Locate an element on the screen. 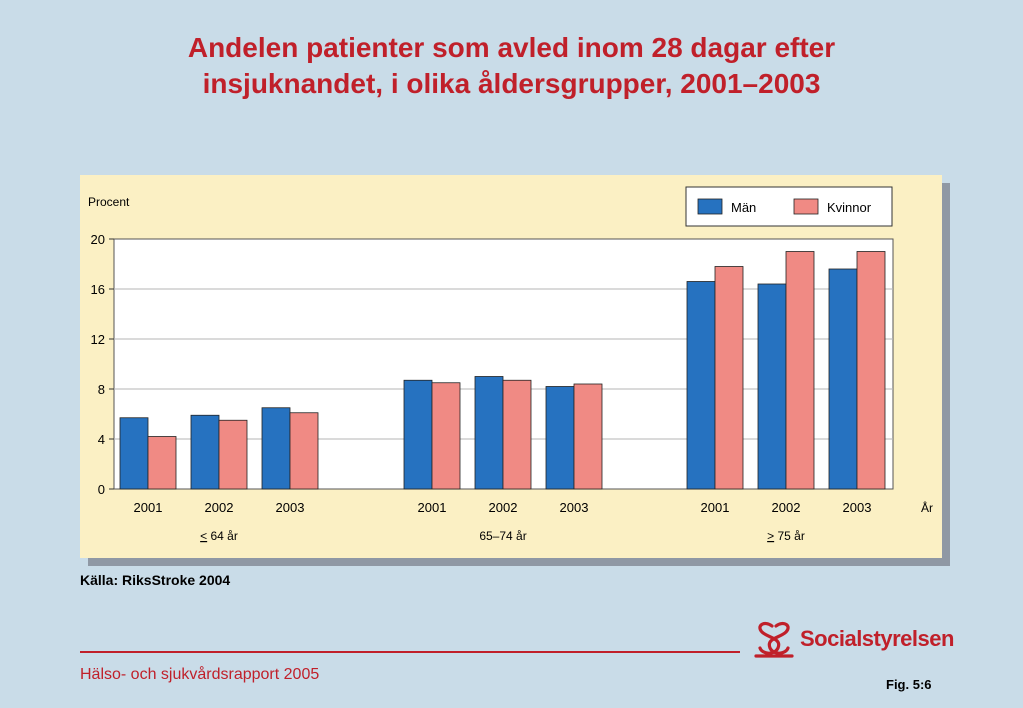 This screenshot has width=1023, height=708. bar-man-g2-2003 is located at coordinates (843, 379).